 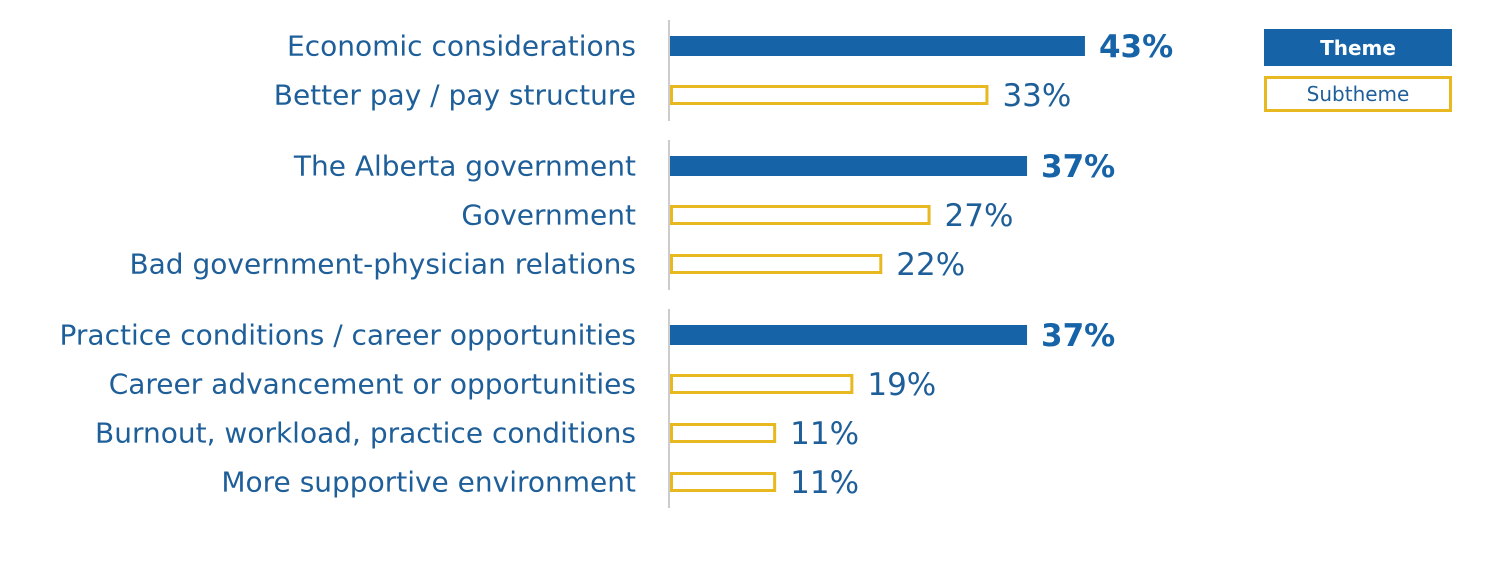 What do you see at coordinates (901, 385) in the screenshot?
I see `subtheme-value-label: 19%` at bounding box center [901, 385].